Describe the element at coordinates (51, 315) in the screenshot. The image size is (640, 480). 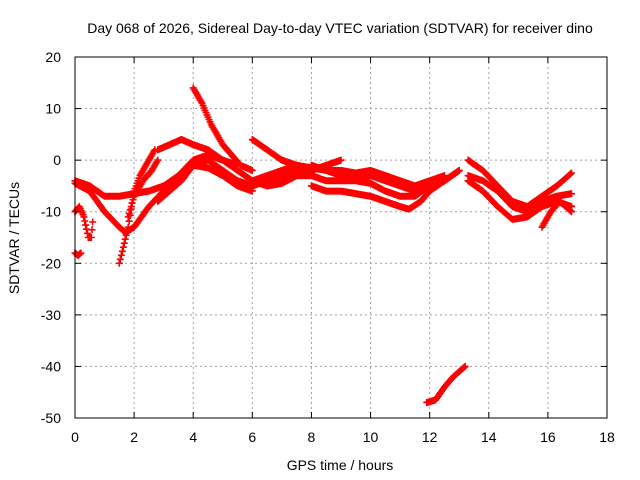
I see `y-tick-label: -30` at that location.